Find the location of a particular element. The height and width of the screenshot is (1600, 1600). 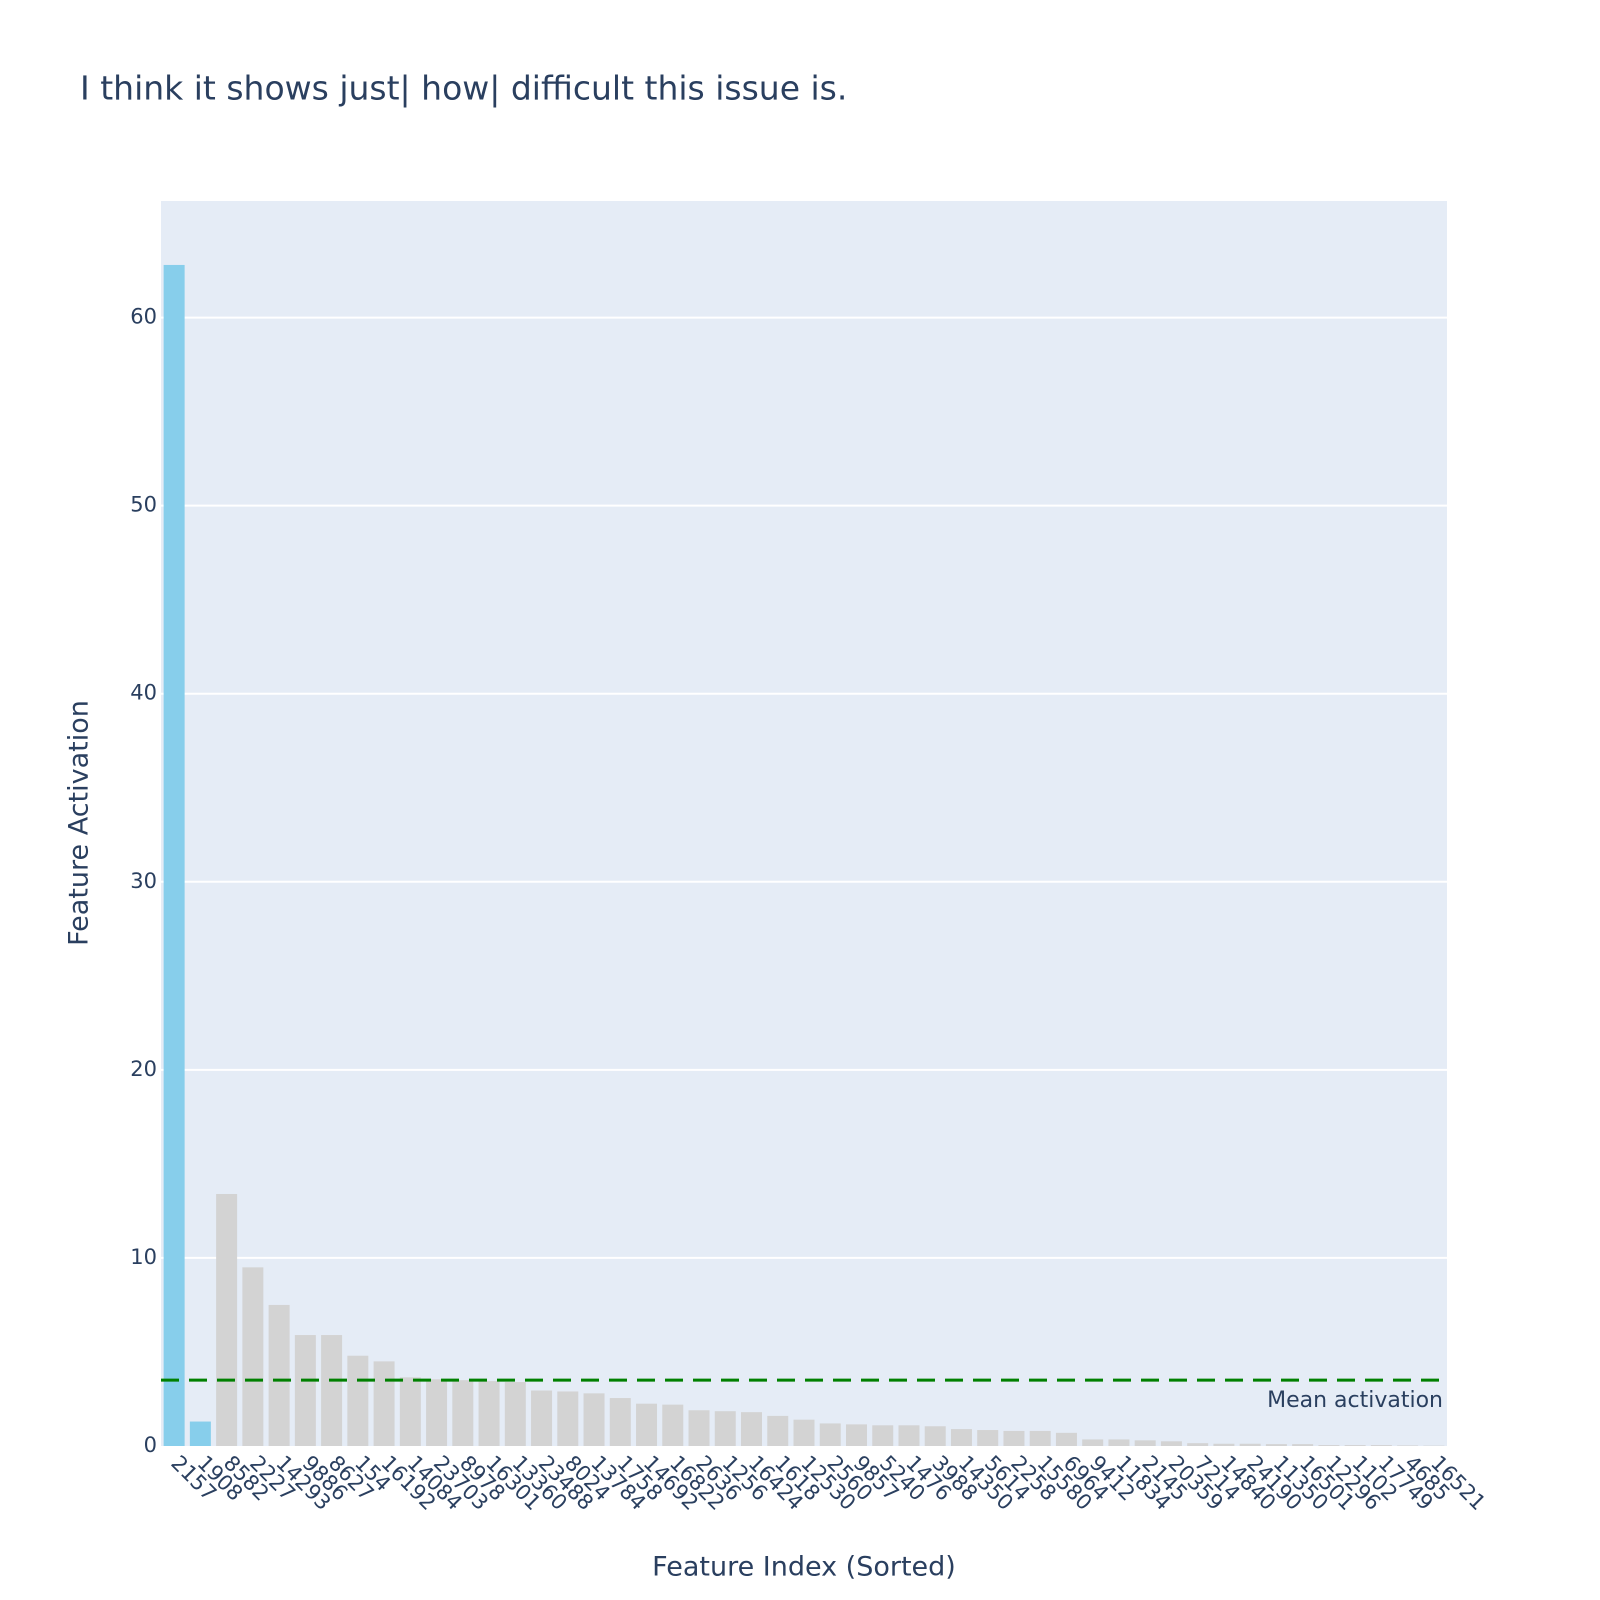

y-tick-label: 60 is located at coordinates (143, 317).